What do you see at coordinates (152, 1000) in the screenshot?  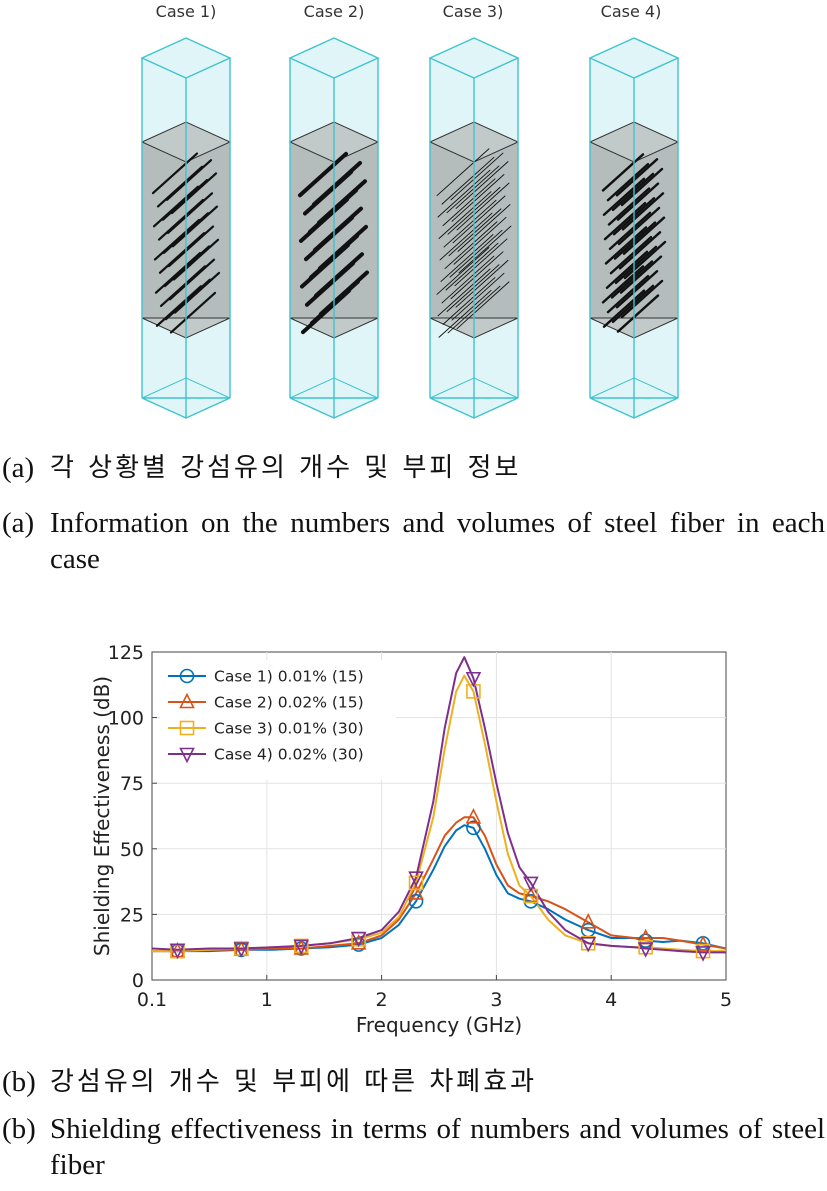 I see `x-tick-label: 0.1` at bounding box center [152, 1000].